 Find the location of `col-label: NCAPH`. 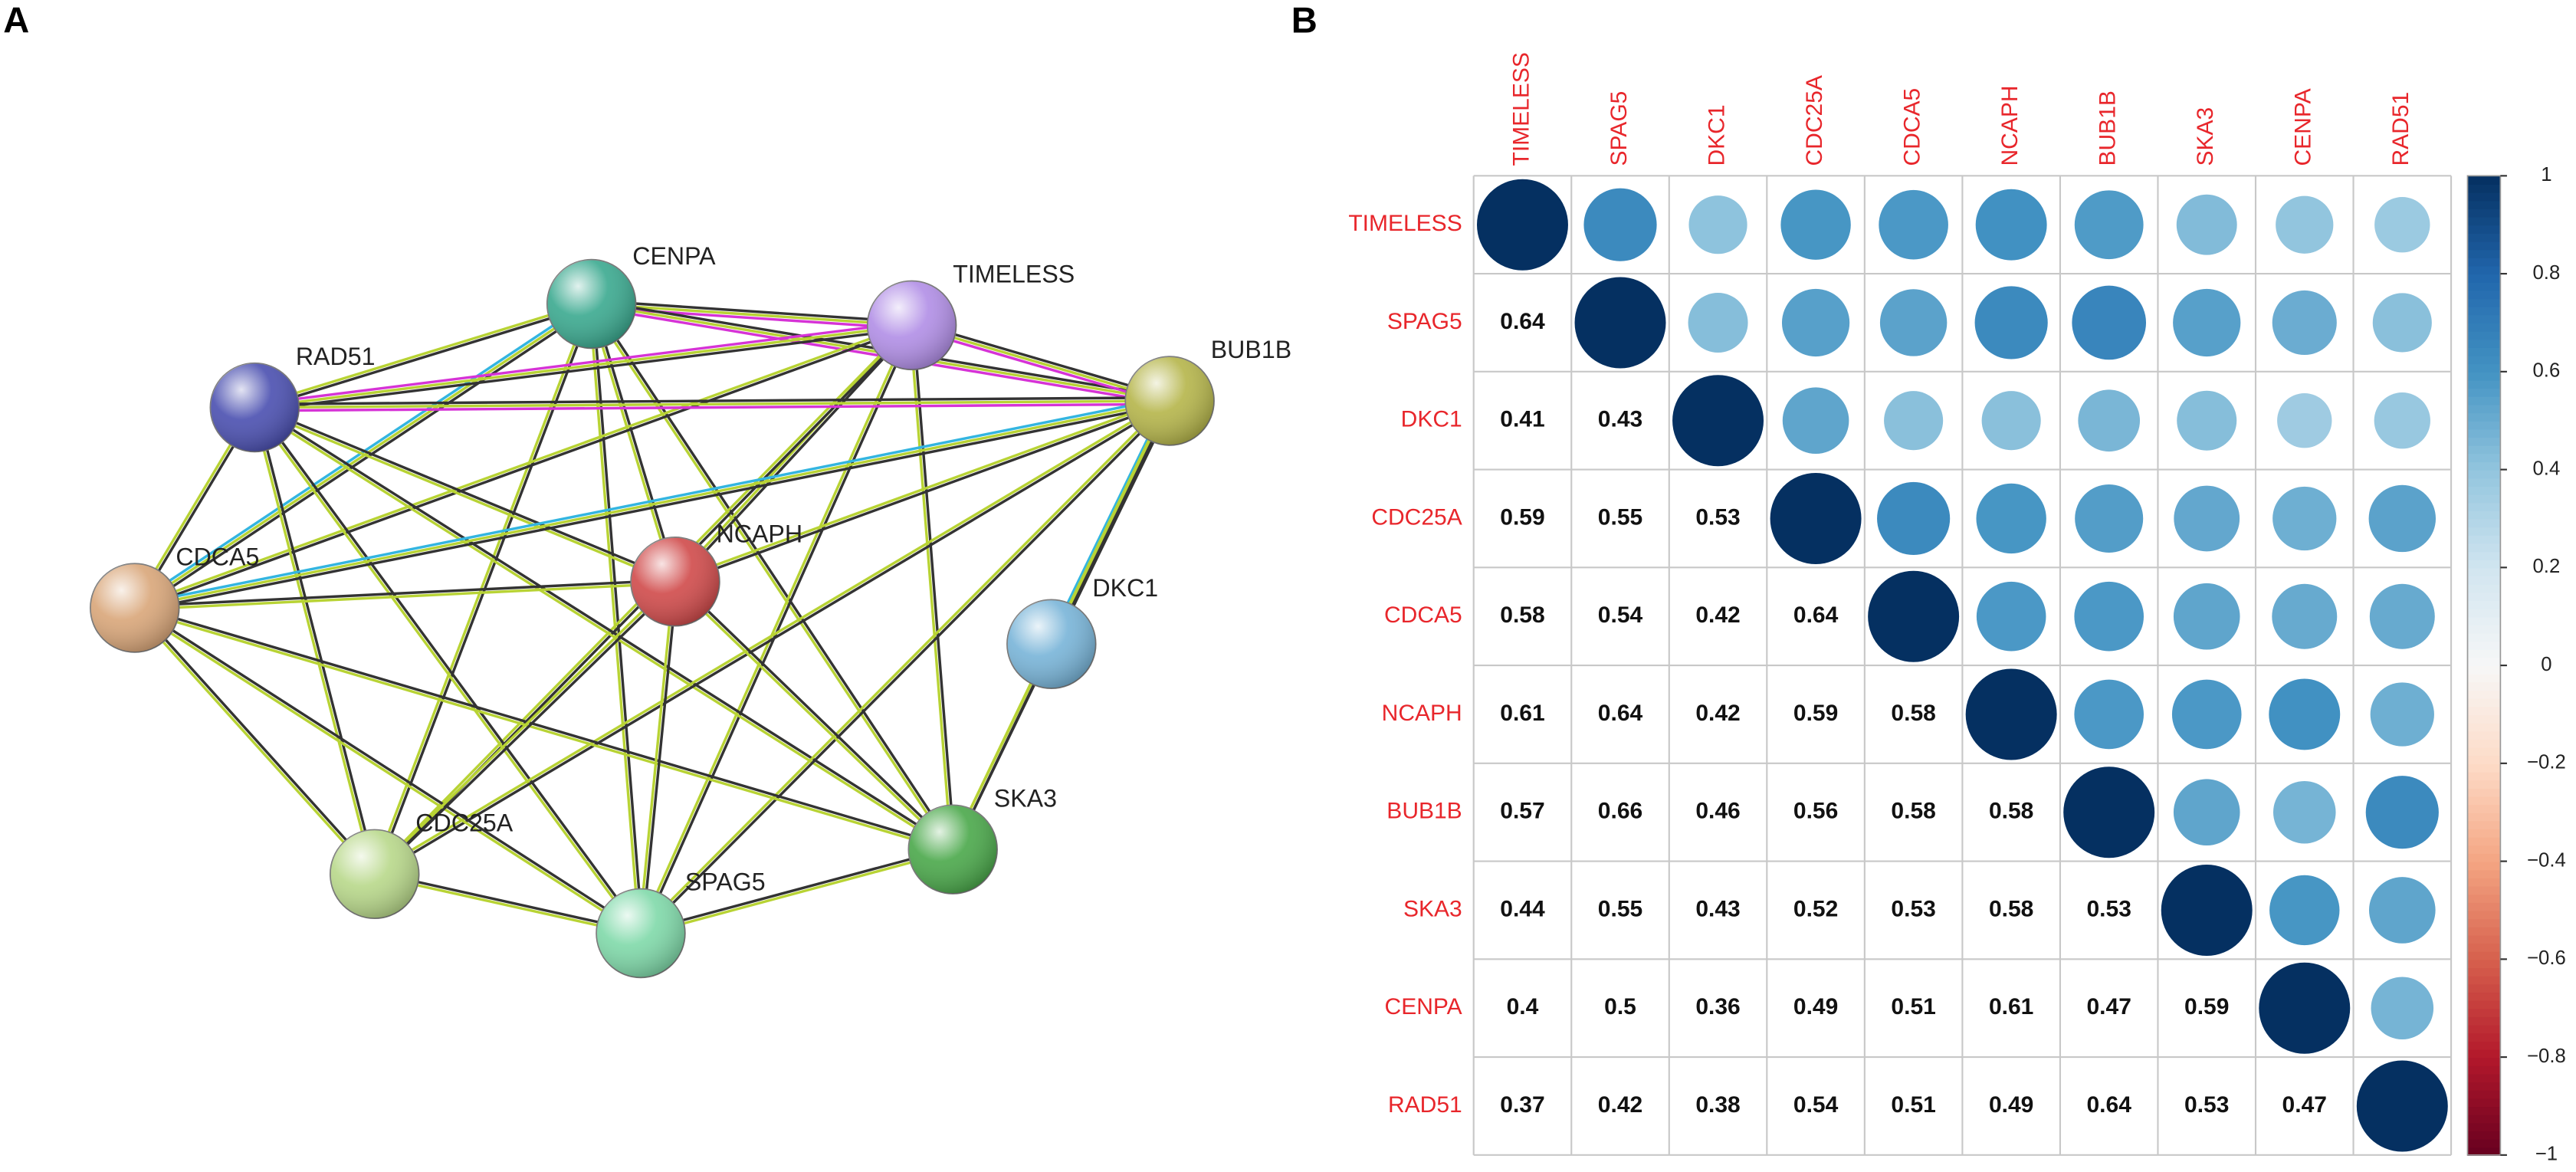

col-label: NCAPH is located at coordinates (2010, 125).